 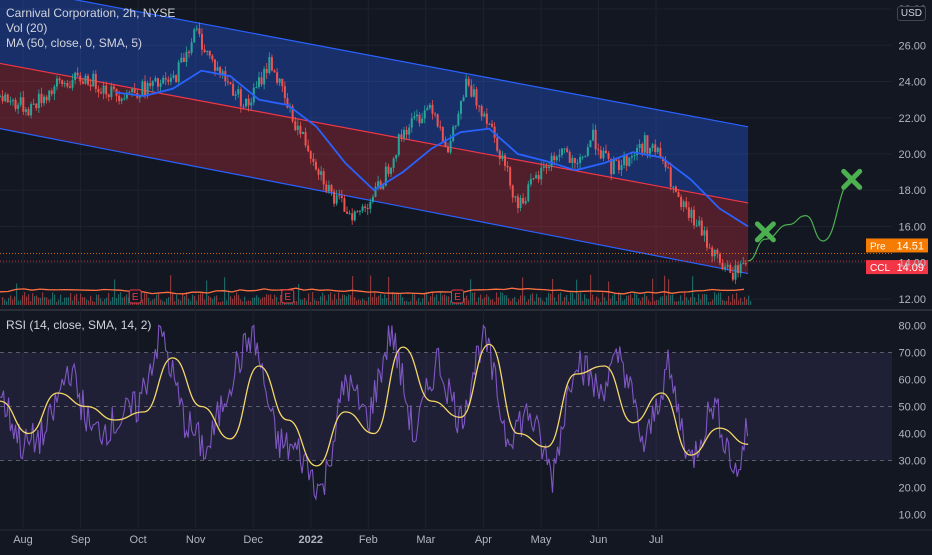 I want to click on ma-legend: MA (50, close, 0, SMA, 5), so click(x=74, y=43).